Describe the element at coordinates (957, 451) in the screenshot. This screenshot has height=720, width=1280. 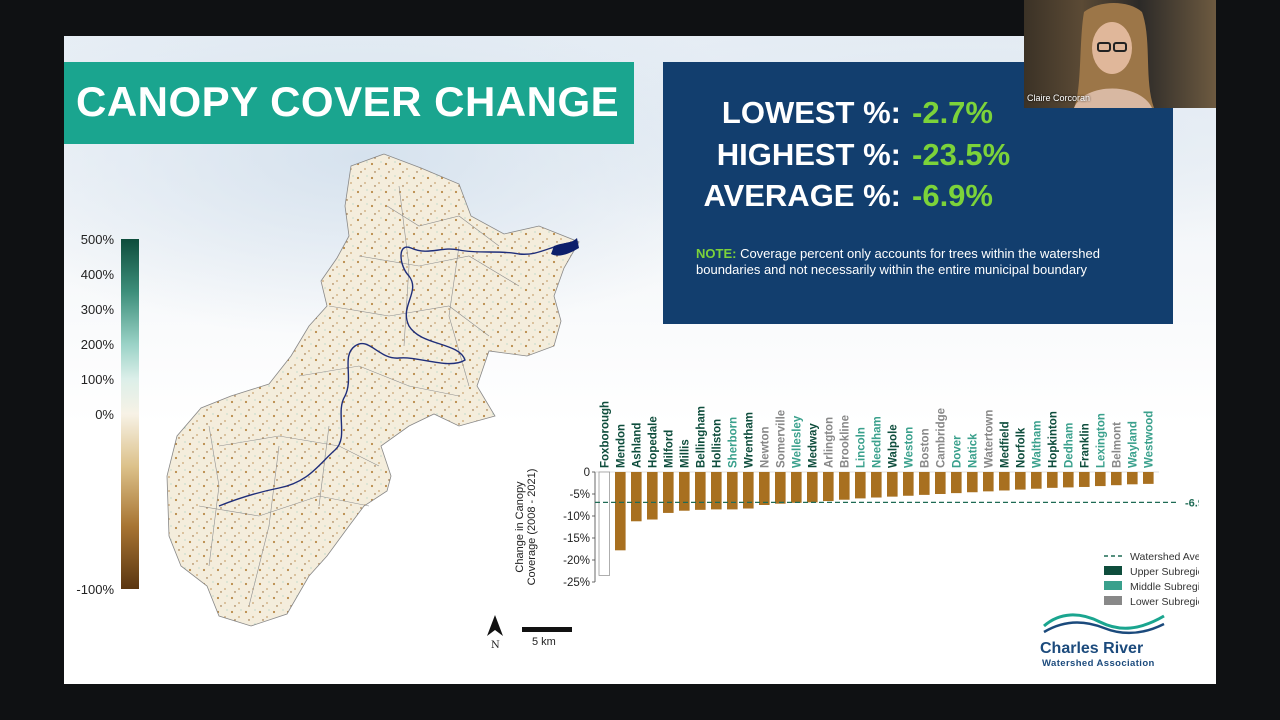
I see `category-label: Dover` at that location.